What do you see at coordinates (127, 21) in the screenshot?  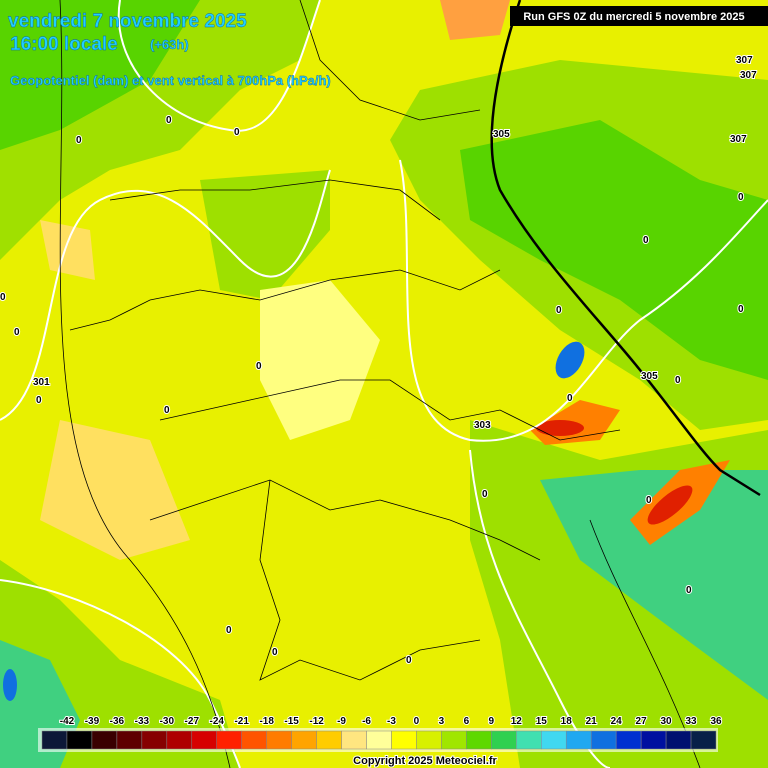 I see `date-title: vendredi 7 novembre 2025` at bounding box center [127, 21].